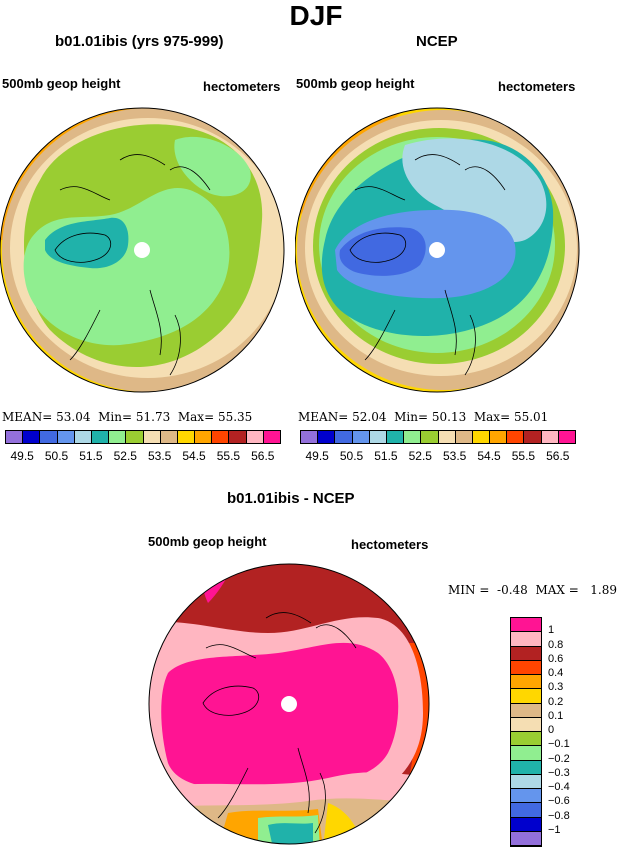  I want to click on colorbar-tick-label: 54.5, so click(194, 456).